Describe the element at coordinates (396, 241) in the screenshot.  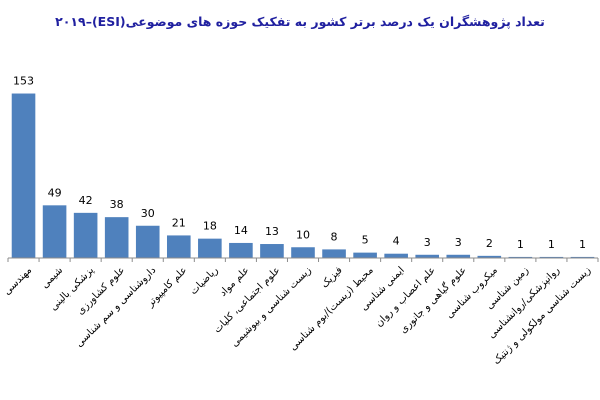
I see `bar-value-label: 4` at that location.